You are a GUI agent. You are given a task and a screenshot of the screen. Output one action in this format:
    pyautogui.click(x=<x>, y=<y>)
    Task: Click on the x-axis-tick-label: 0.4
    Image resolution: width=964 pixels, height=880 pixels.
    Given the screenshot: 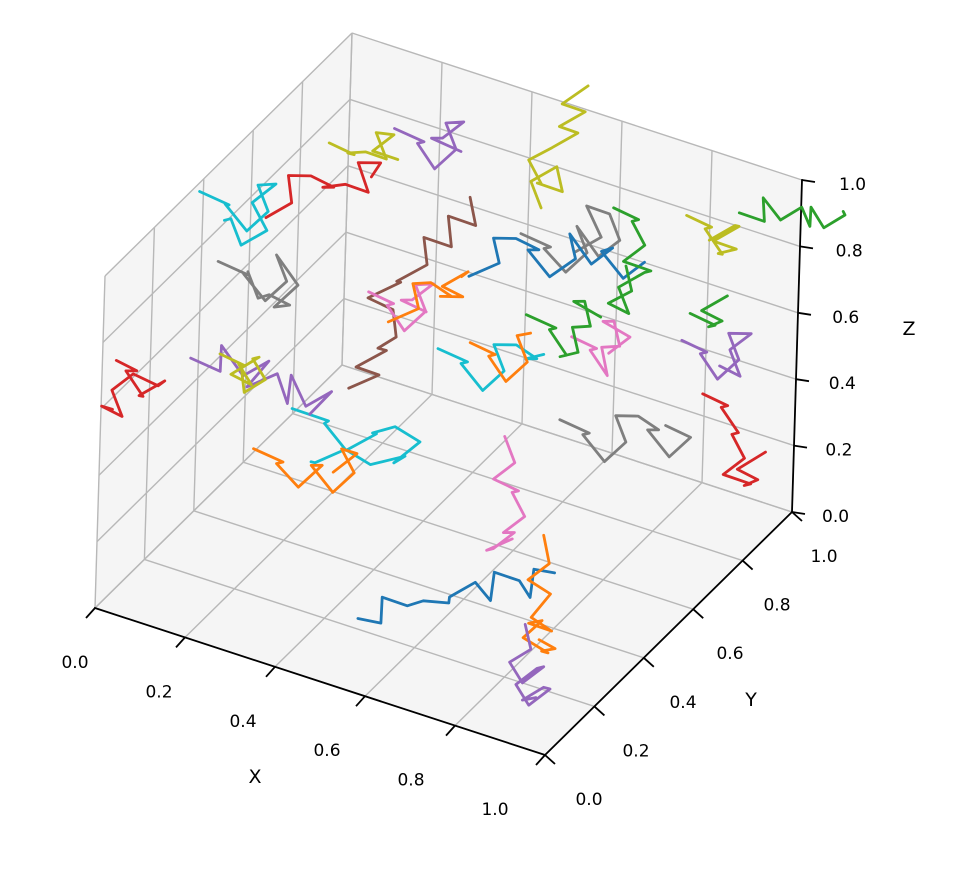 What is the action you would take?
    pyautogui.click(x=242, y=722)
    